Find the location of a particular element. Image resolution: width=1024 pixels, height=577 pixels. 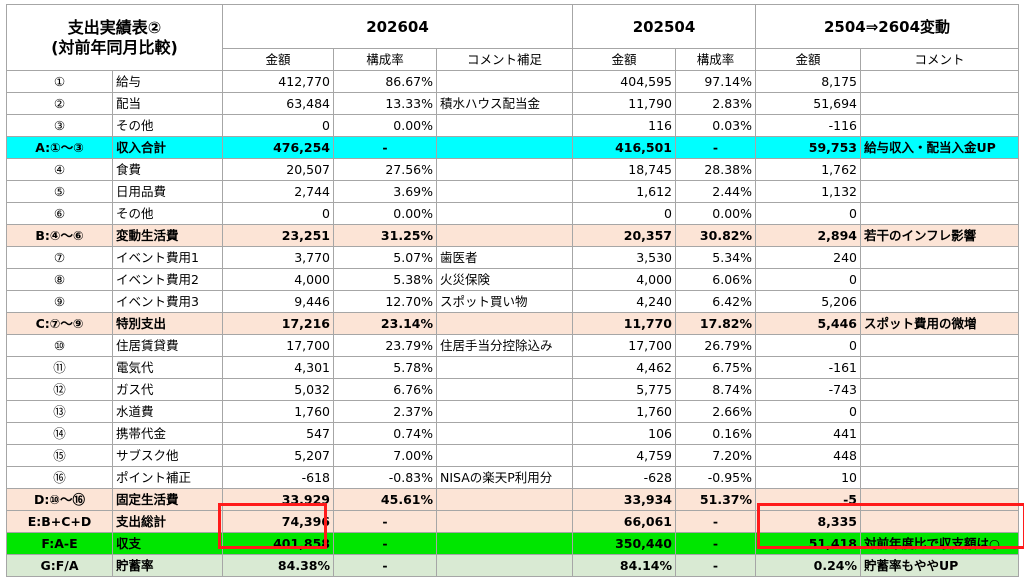

prev-amount-cell: 18,745 is located at coordinates (624, 169).